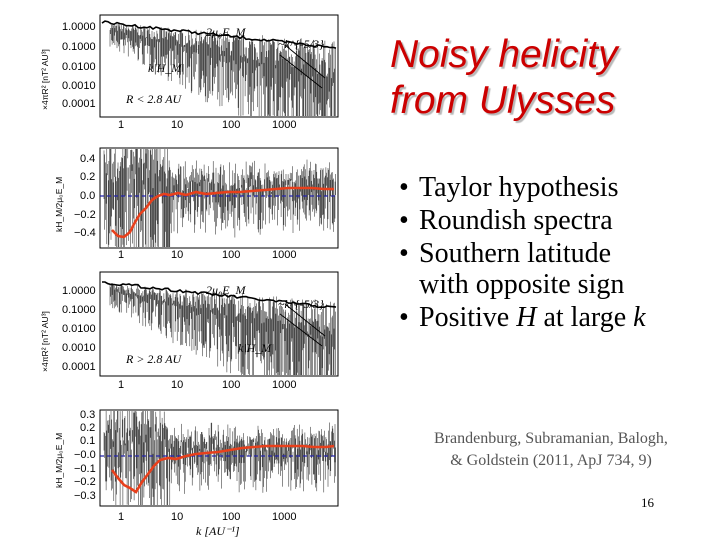 The image size is (720, 540). I want to click on bullet-text: Taylor hypothesis, so click(519, 187).